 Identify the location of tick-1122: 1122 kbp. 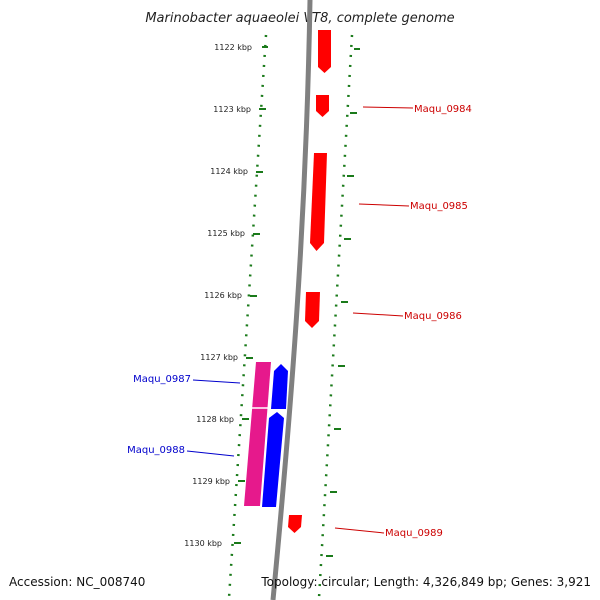
(241, 47).